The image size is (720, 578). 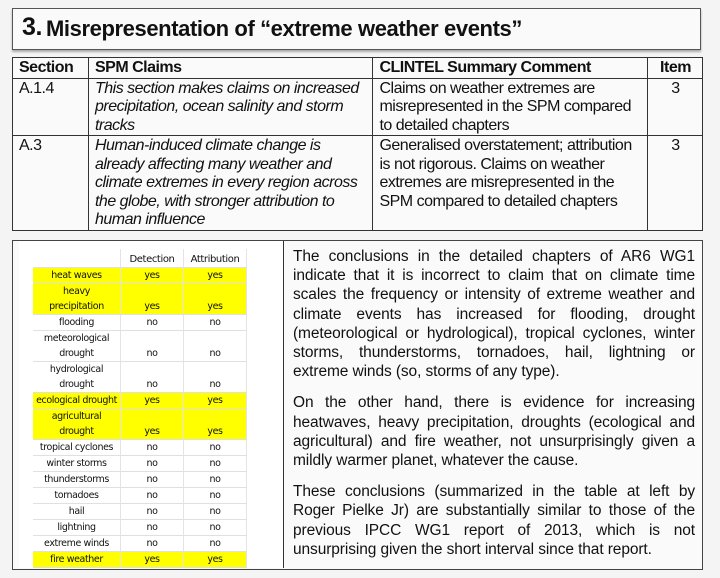 What do you see at coordinates (32, 27) in the screenshot?
I see `section-number: 3.` at bounding box center [32, 27].